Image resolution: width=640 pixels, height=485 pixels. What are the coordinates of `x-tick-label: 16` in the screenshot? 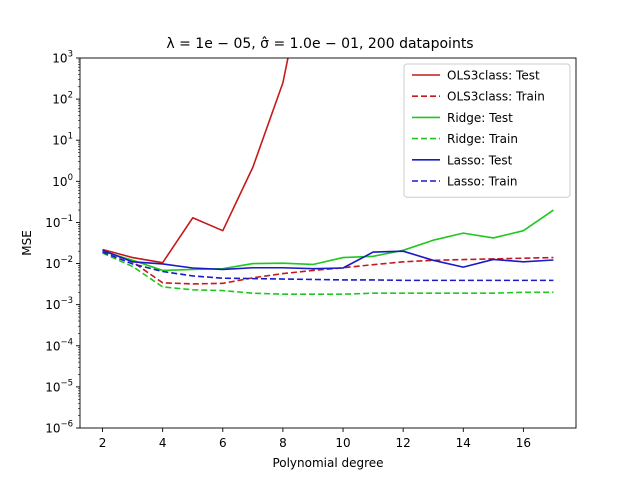 It's located at (523, 443).